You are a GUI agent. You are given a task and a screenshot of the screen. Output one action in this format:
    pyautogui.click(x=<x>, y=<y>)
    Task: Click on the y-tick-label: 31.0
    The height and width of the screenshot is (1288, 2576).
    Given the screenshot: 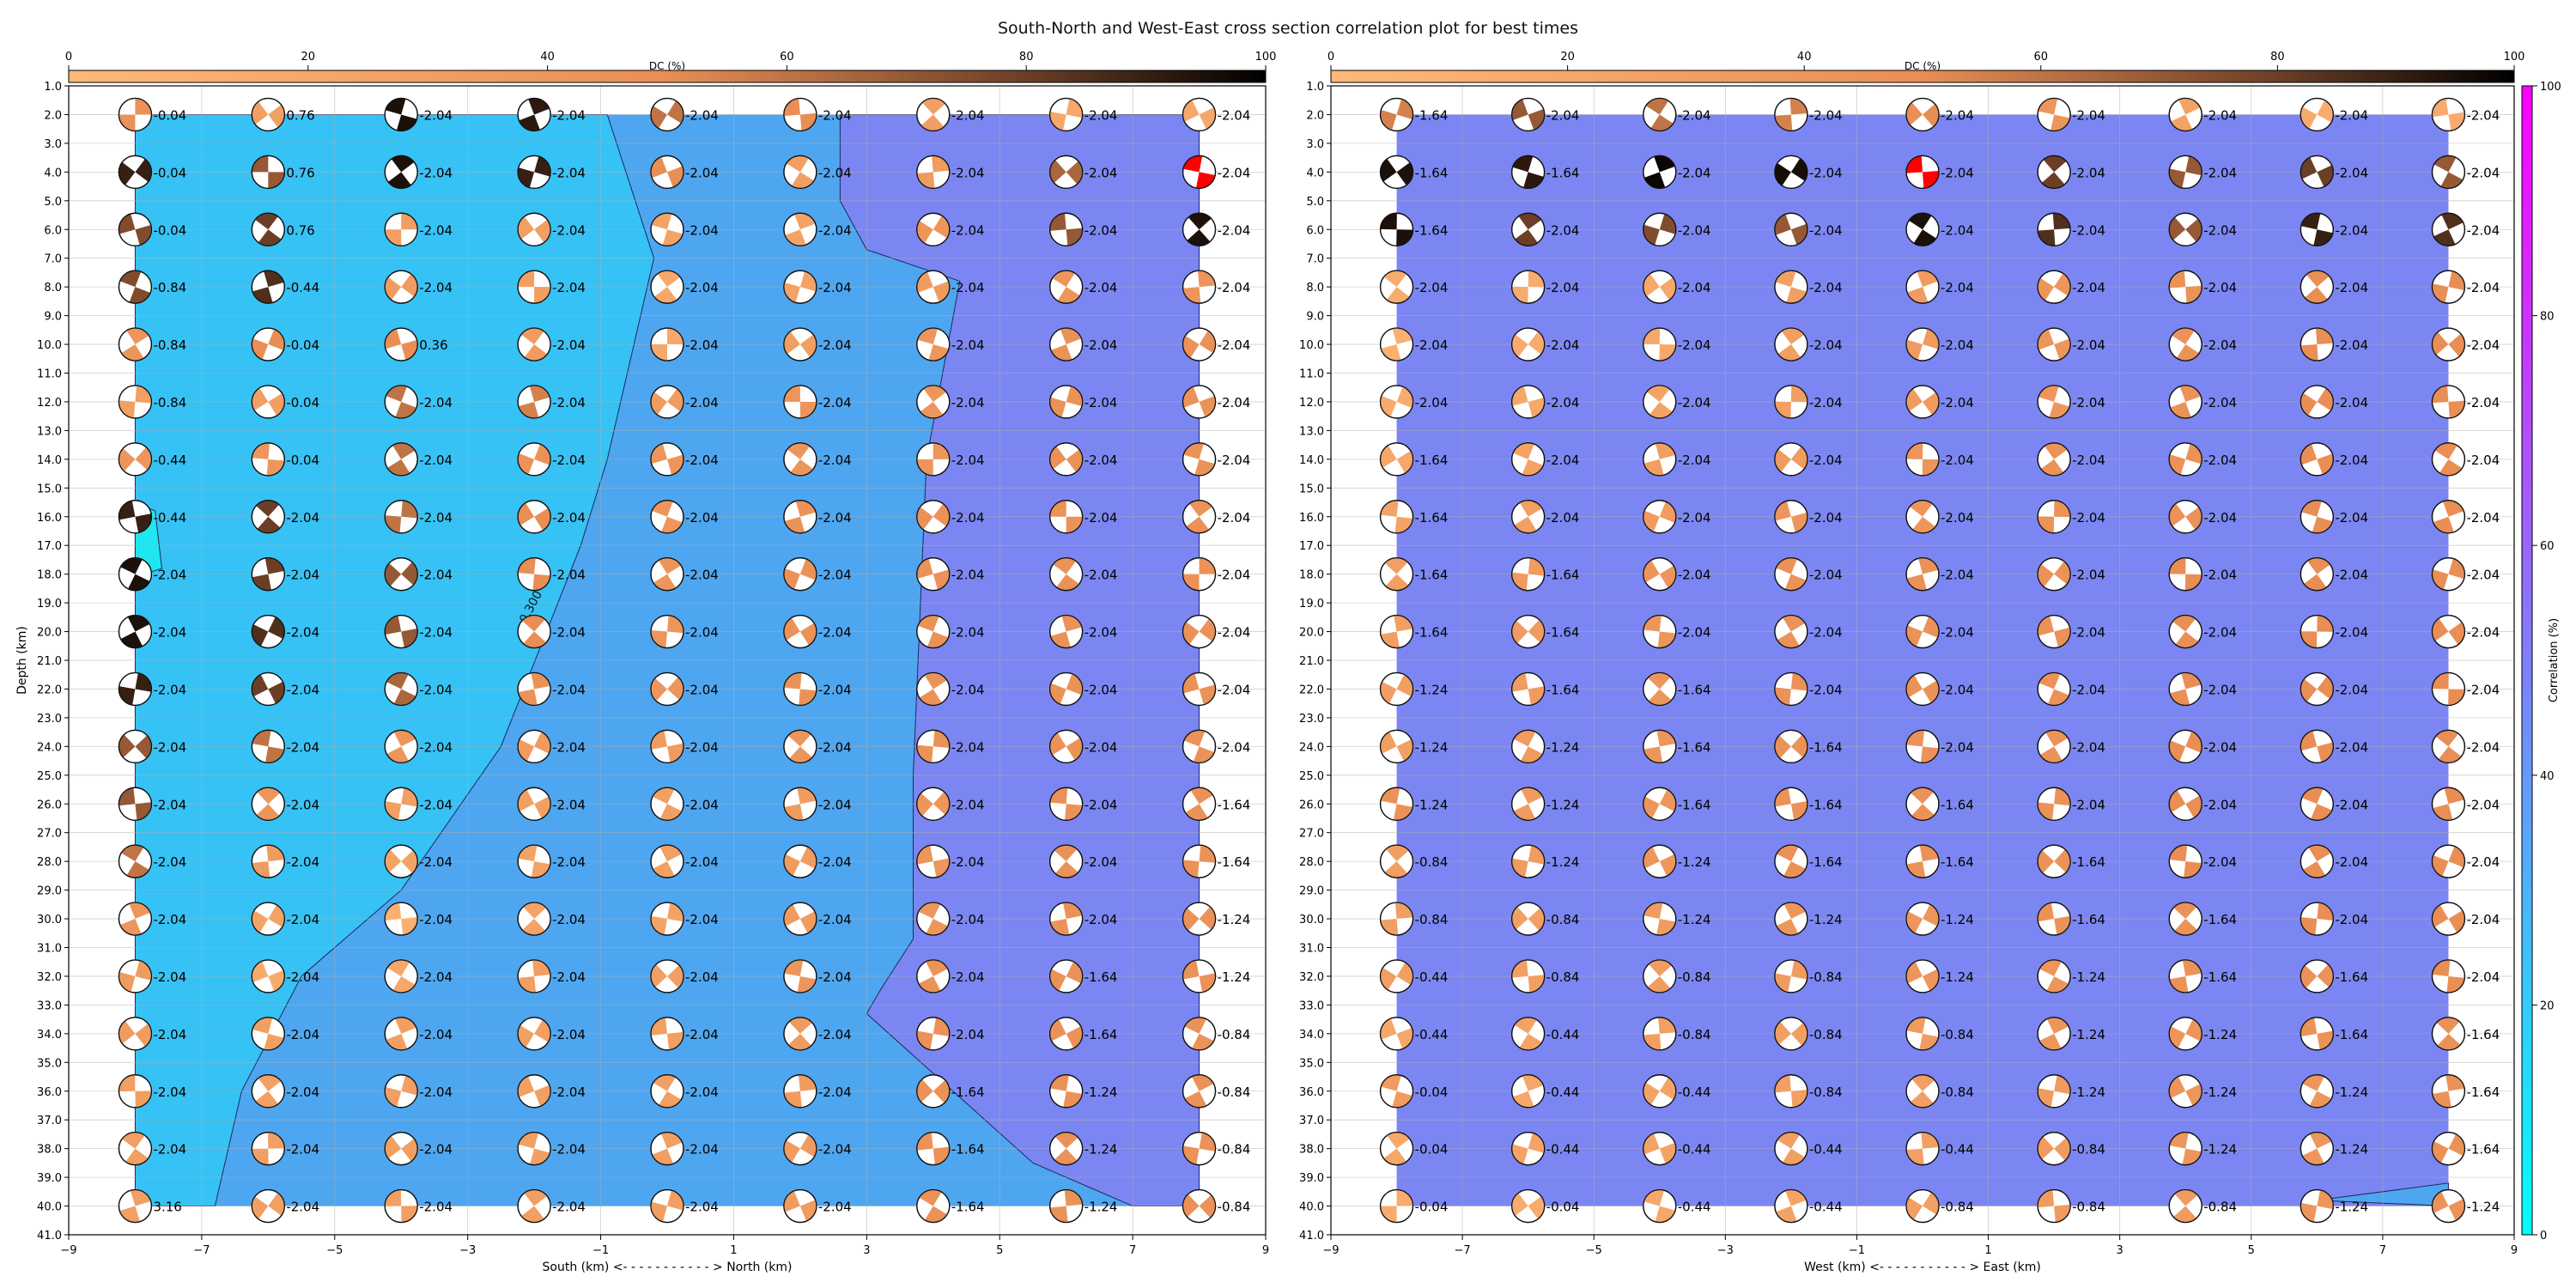 What is the action you would take?
    pyautogui.click(x=49, y=950)
    